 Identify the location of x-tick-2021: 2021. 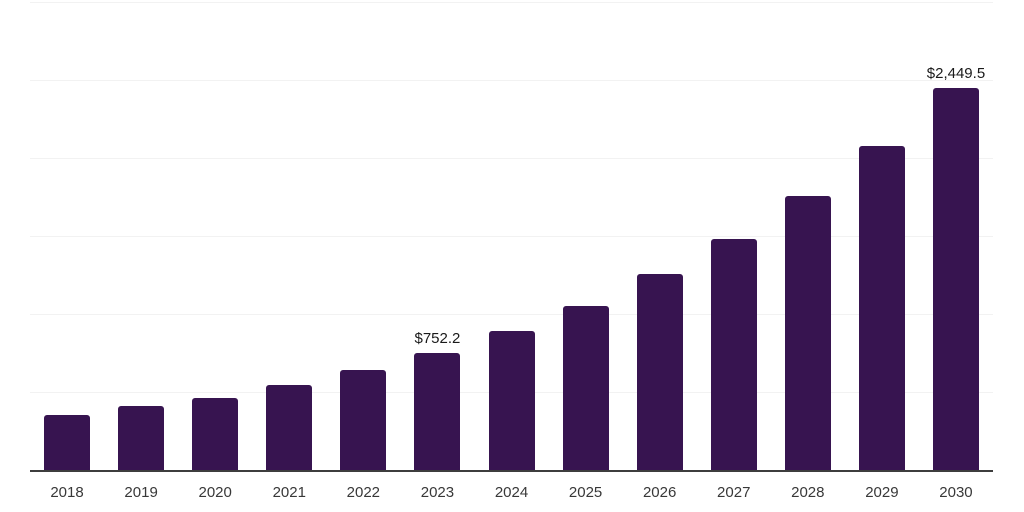
(289, 492).